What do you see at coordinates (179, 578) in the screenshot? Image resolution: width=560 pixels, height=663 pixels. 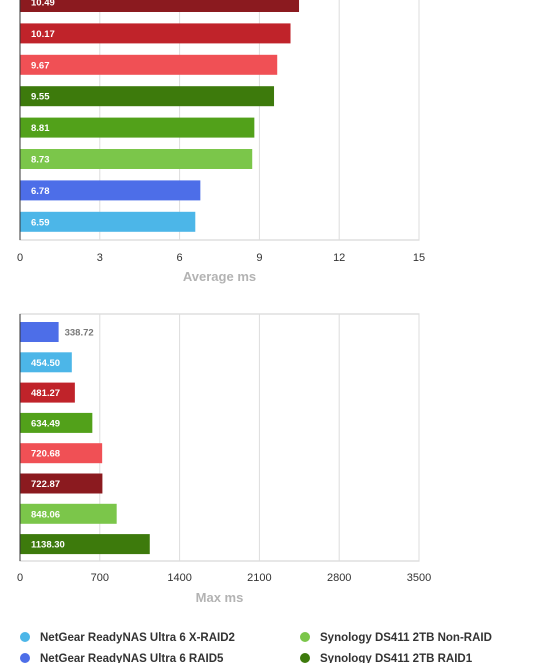 I see `chart2-x-tick-label: 1400` at bounding box center [179, 578].